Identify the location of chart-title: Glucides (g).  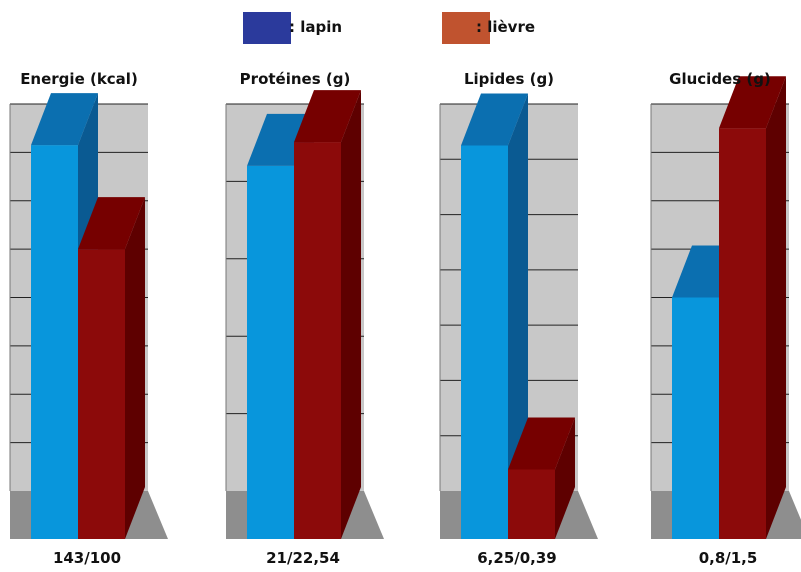
(720, 79).